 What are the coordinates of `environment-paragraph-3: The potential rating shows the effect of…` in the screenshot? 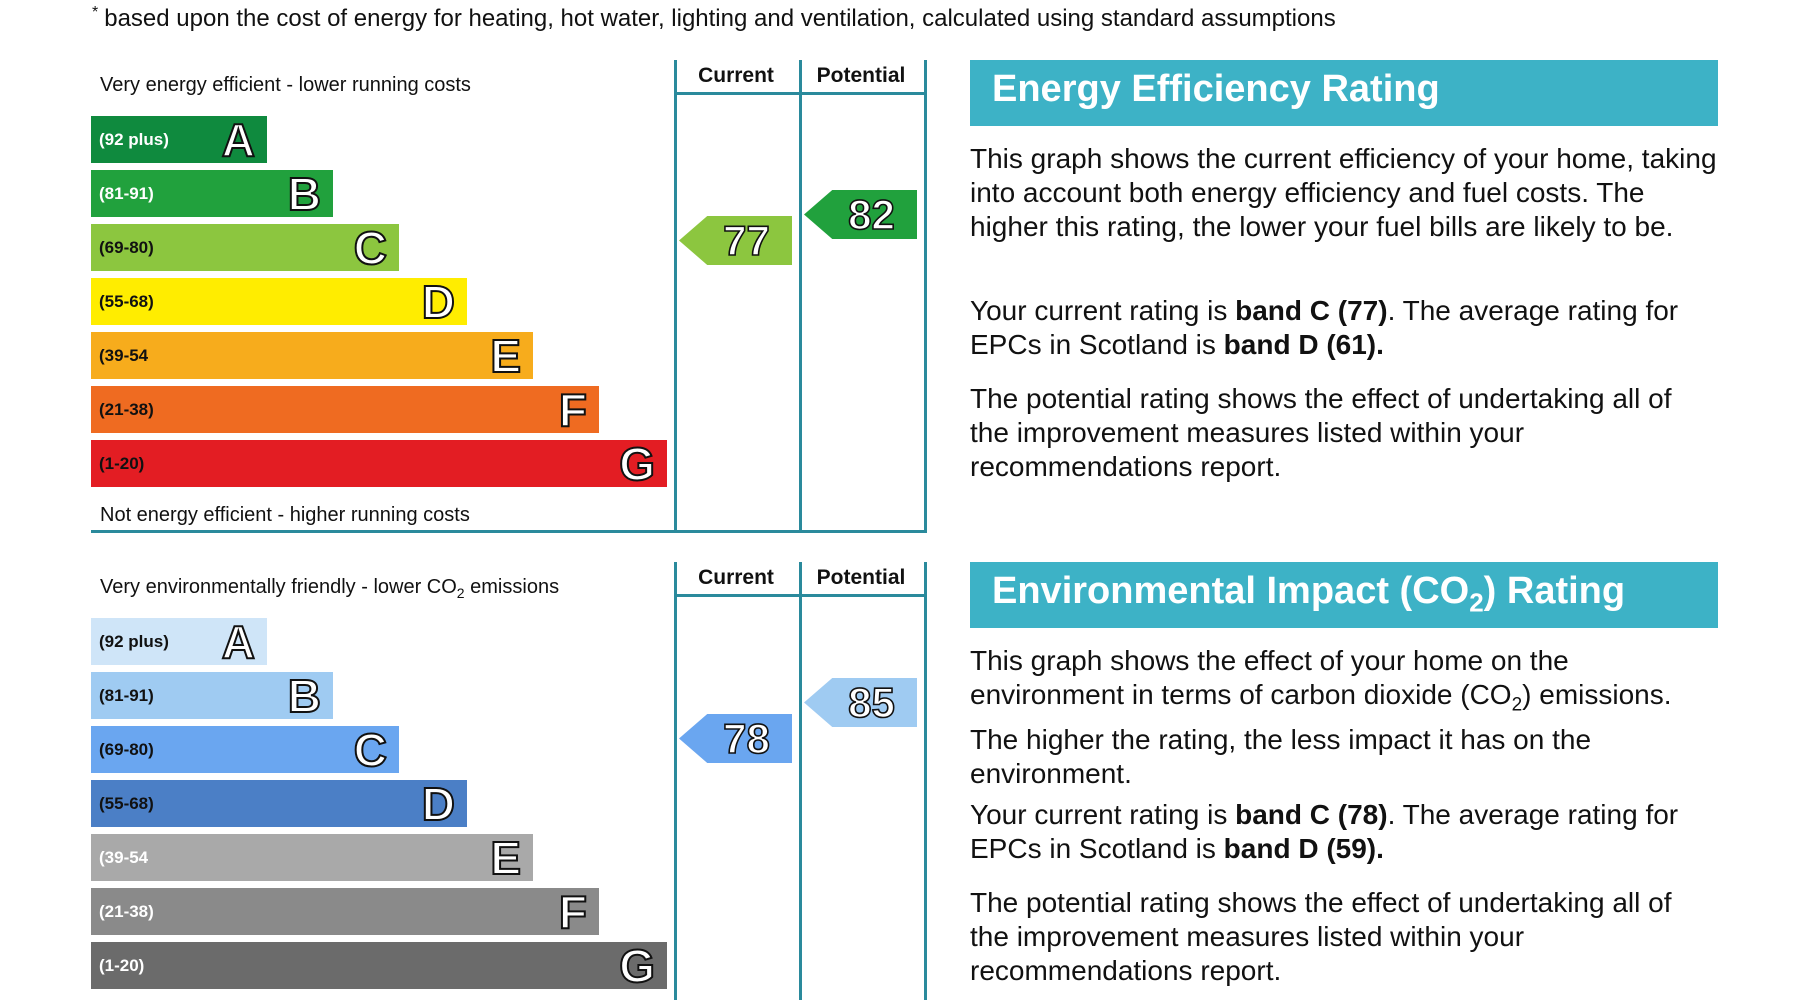 It's located at (1321, 936).